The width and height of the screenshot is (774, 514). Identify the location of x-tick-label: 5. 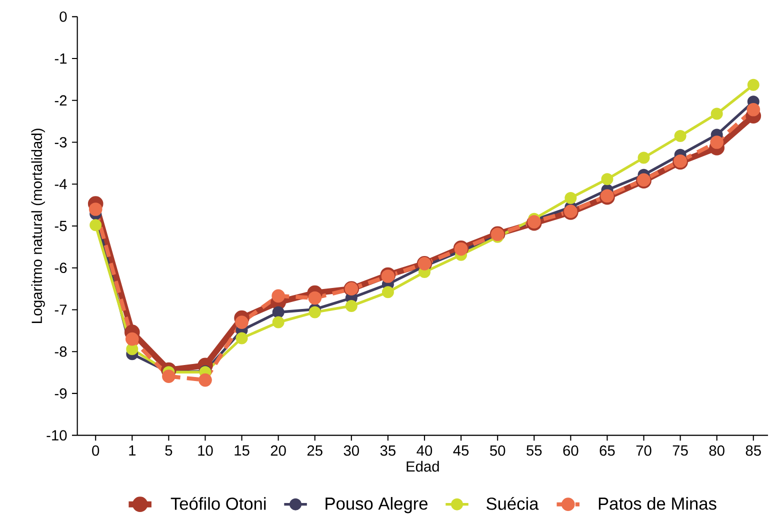
(168, 450).